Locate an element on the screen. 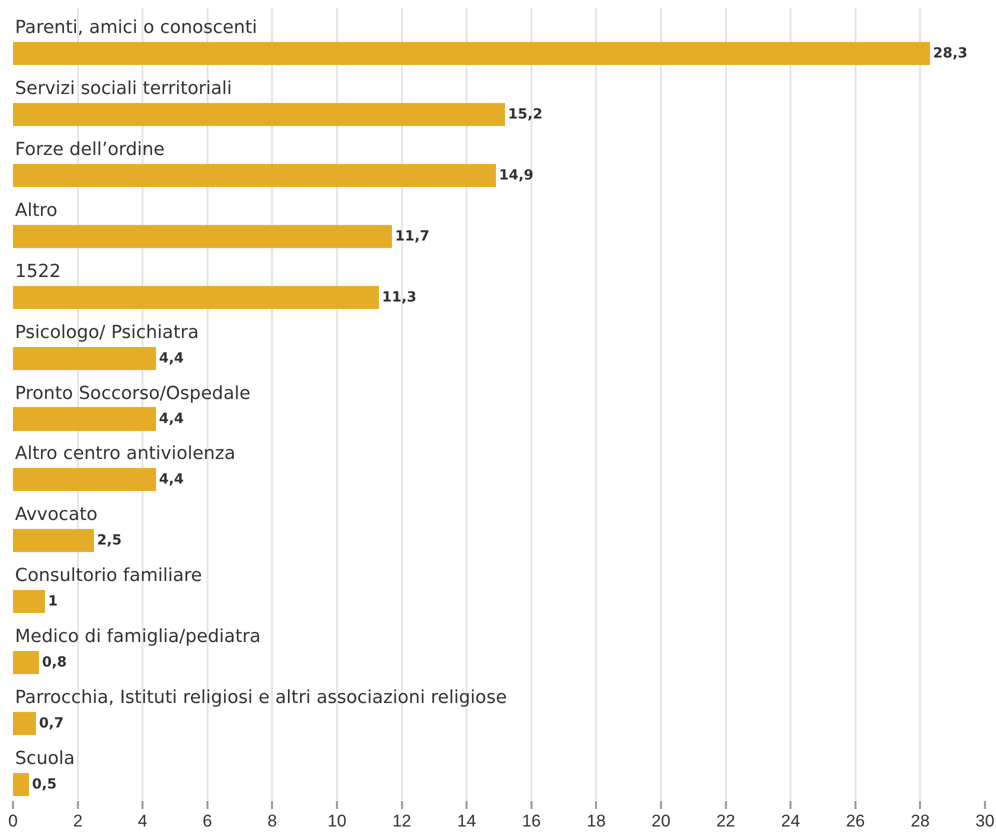 This screenshot has width=996, height=833. data-label: 0,5 is located at coordinates (44, 784).